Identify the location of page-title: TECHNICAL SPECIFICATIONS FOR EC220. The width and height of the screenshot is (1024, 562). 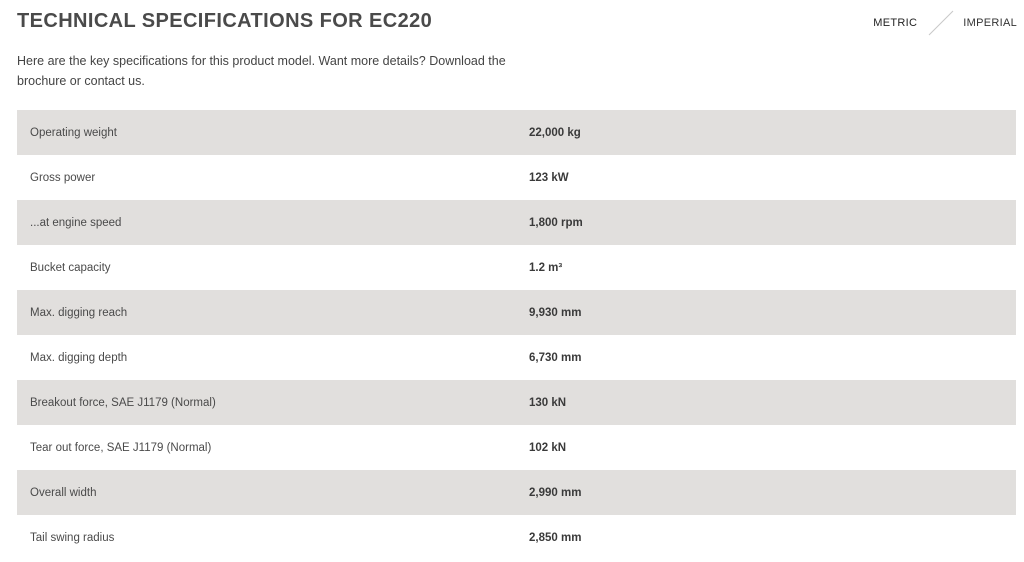
(225, 21).